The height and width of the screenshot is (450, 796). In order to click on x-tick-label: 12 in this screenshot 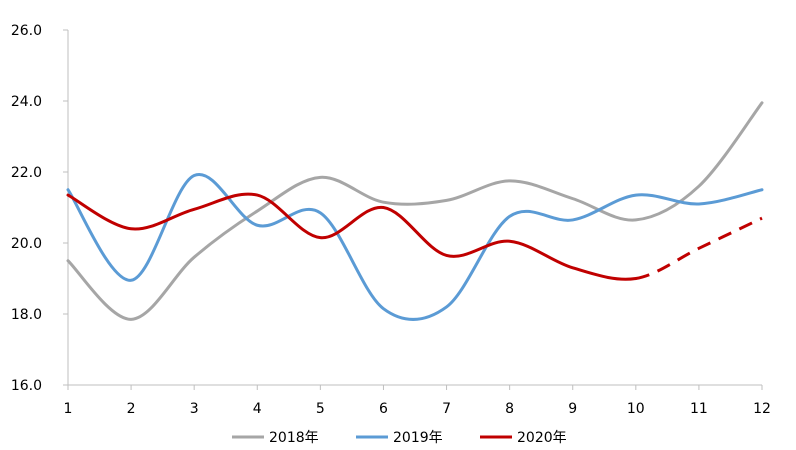, I will do `click(762, 409)`.